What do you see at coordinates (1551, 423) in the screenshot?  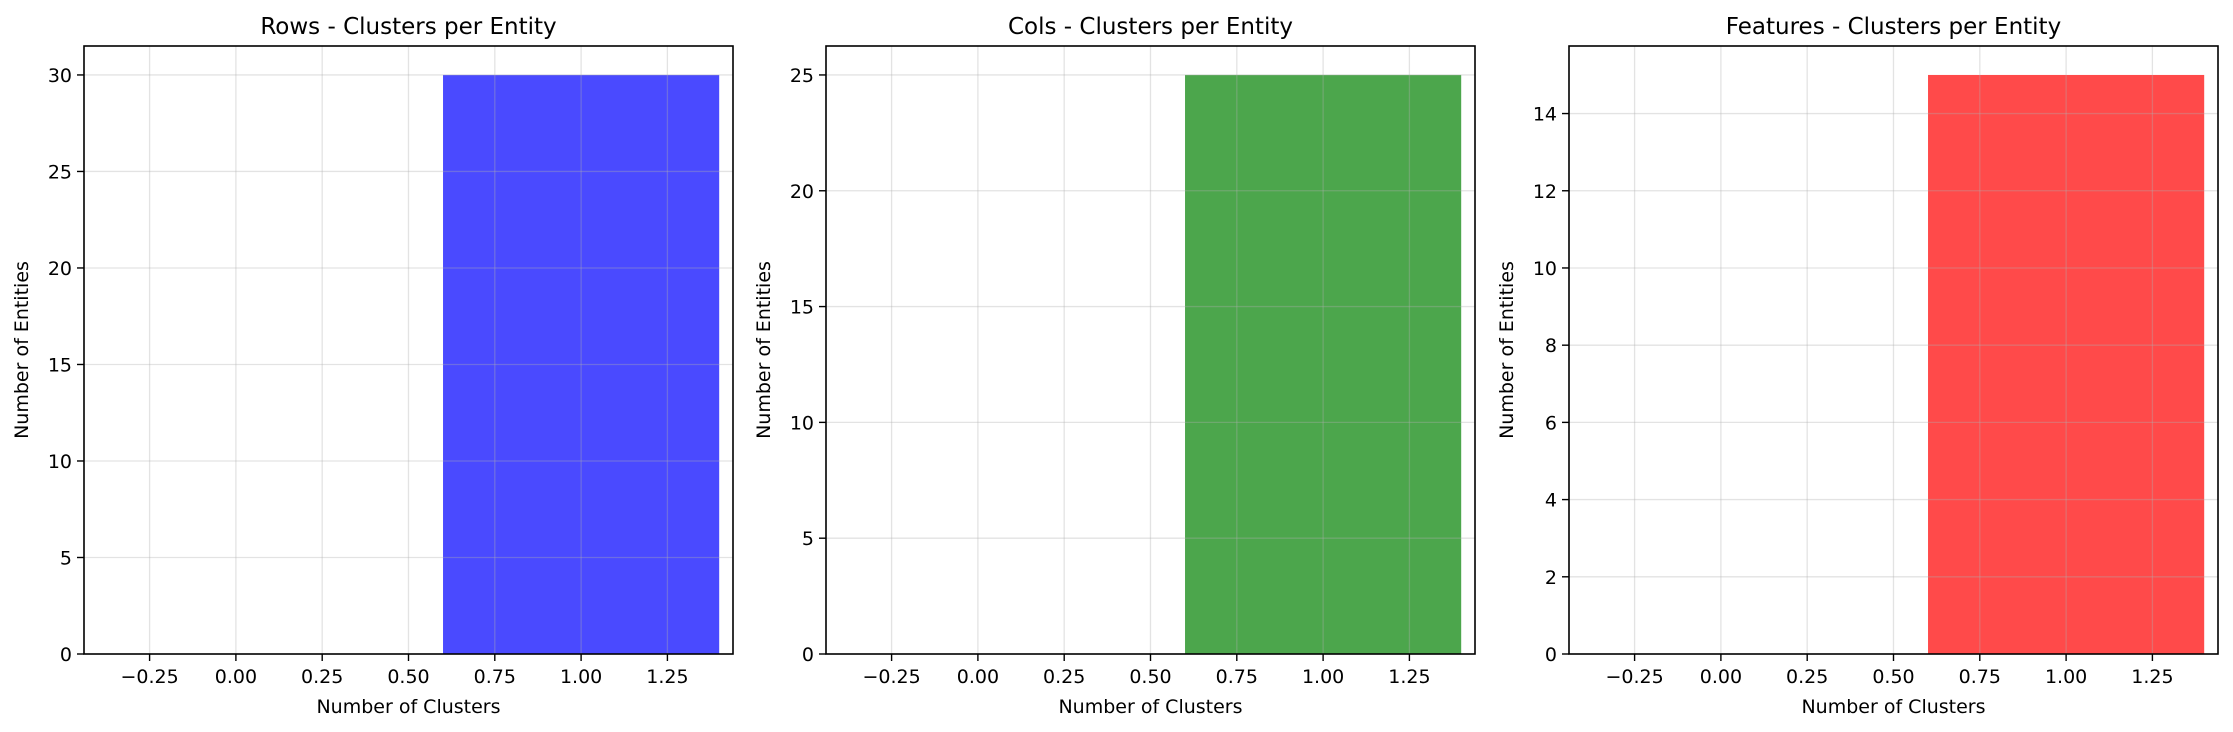 I see `y-tick-label: 6` at bounding box center [1551, 423].